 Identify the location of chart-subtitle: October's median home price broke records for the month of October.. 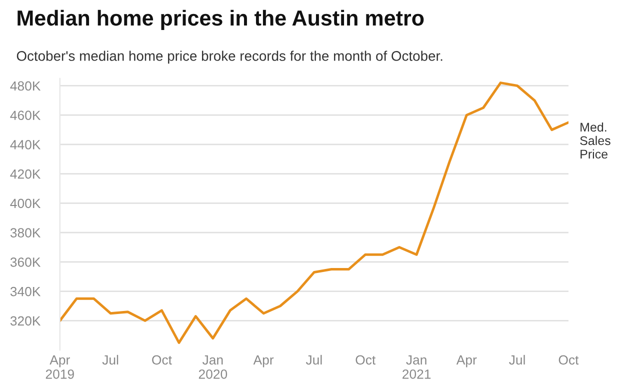
(229, 57).